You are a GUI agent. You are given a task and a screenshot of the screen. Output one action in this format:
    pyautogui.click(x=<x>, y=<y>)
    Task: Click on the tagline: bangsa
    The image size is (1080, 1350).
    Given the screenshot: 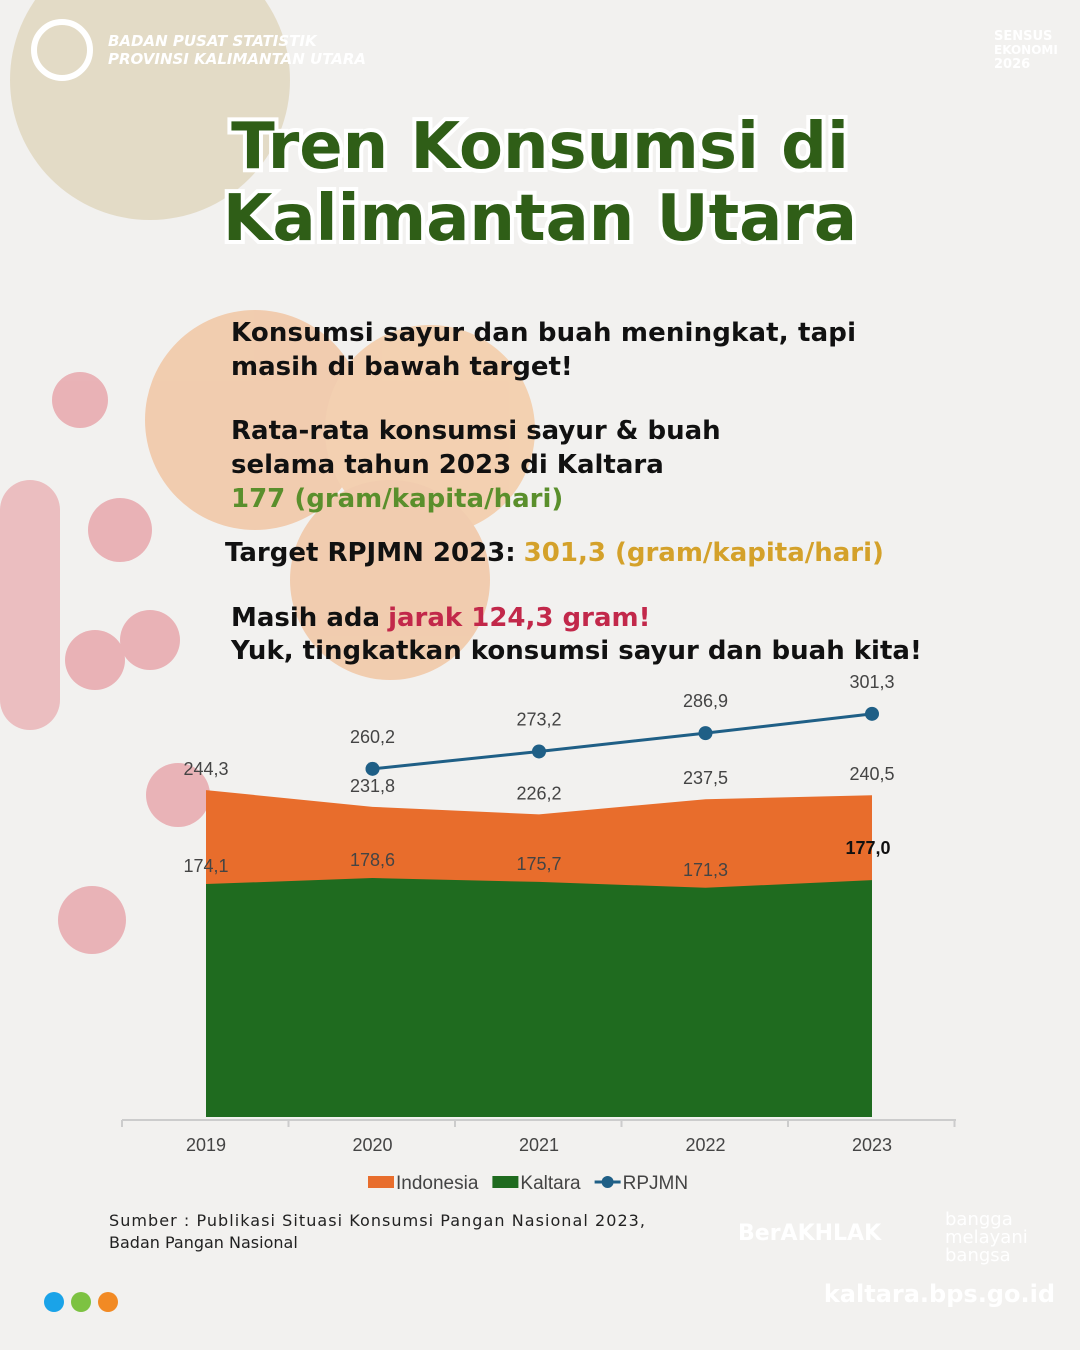 What is the action you would take?
    pyautogui.click(x=978, y=1255)
    